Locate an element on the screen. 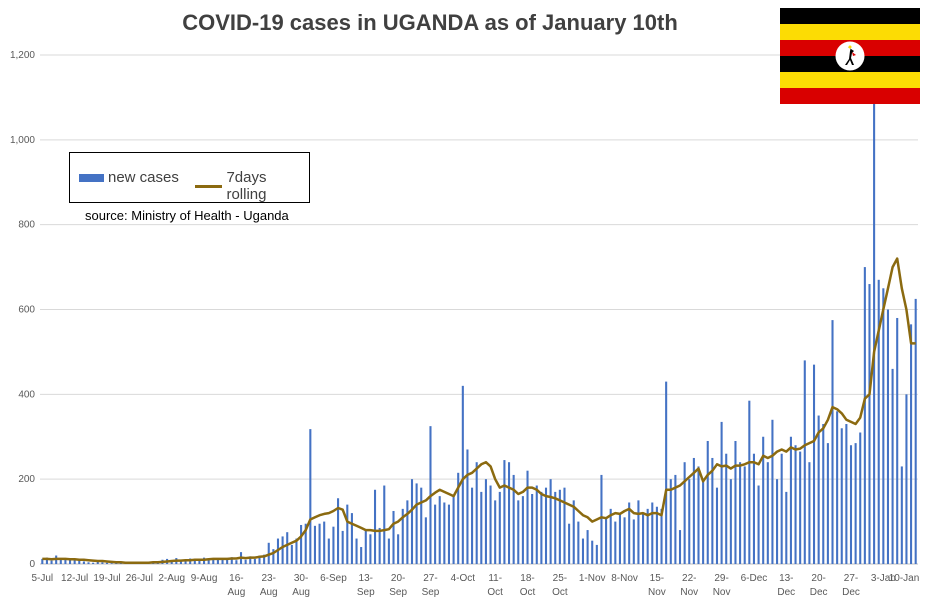 Image resolution: width=931 pixels, height=609 pixels. x-tick-label: 30- is located at coordinates (301, 578).